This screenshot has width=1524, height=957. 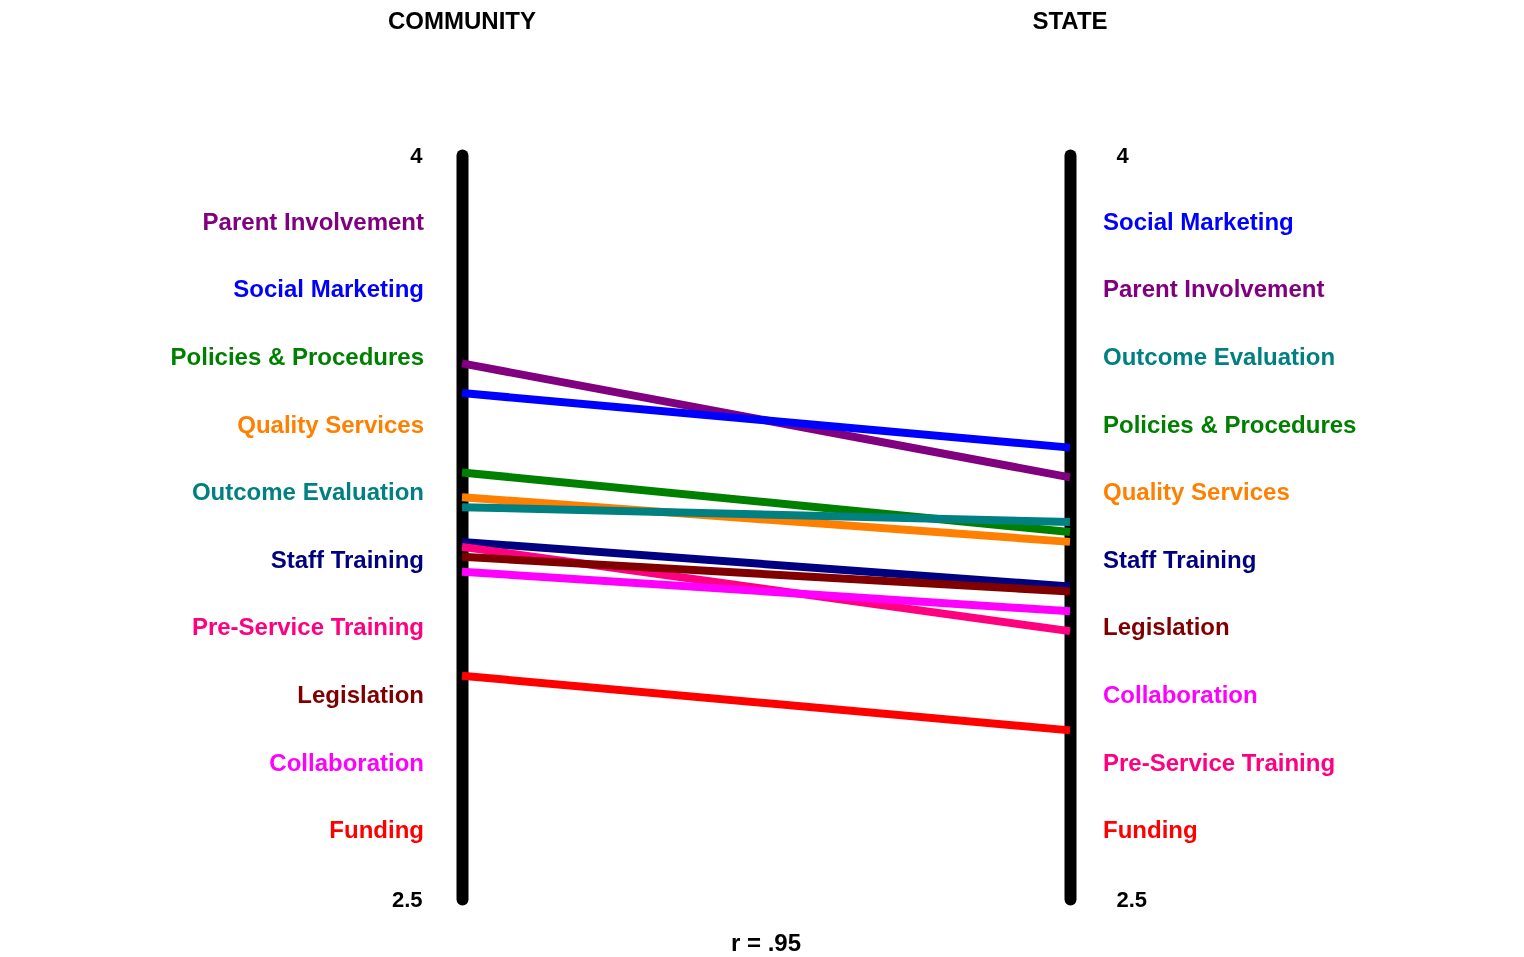 I want to click on text: Outcome Evaluation, so click(x=1219, y=356).